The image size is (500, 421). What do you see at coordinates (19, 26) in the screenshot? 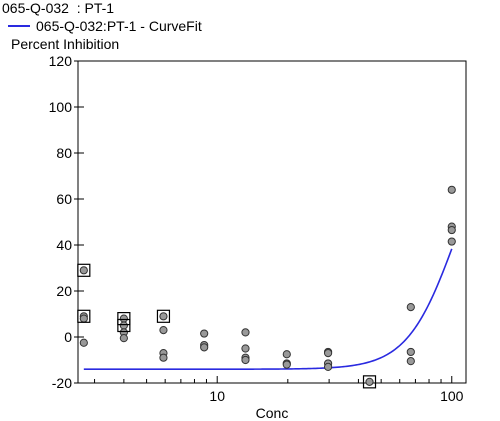
I see `legend-swatch-curvefit` at bounding box center [19, 26].